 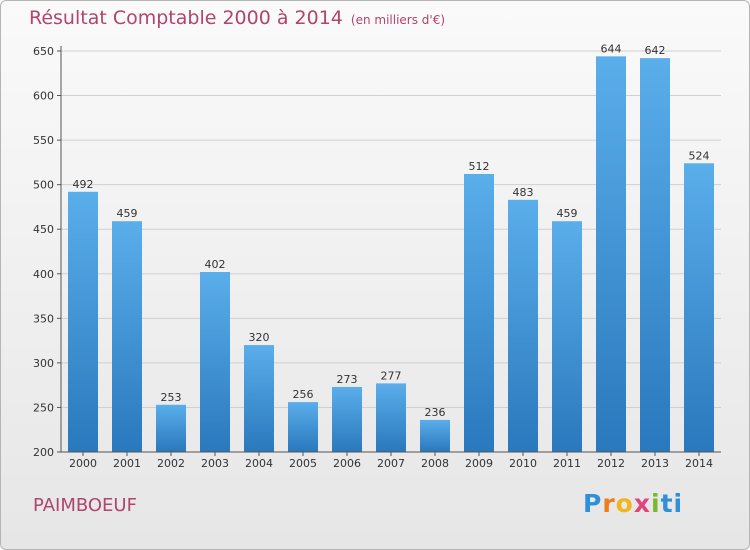 What do you see at coordinates (127, 463) in the screenshot?
I see `x-tick-label: 2001` at bounding box center [127, 463].